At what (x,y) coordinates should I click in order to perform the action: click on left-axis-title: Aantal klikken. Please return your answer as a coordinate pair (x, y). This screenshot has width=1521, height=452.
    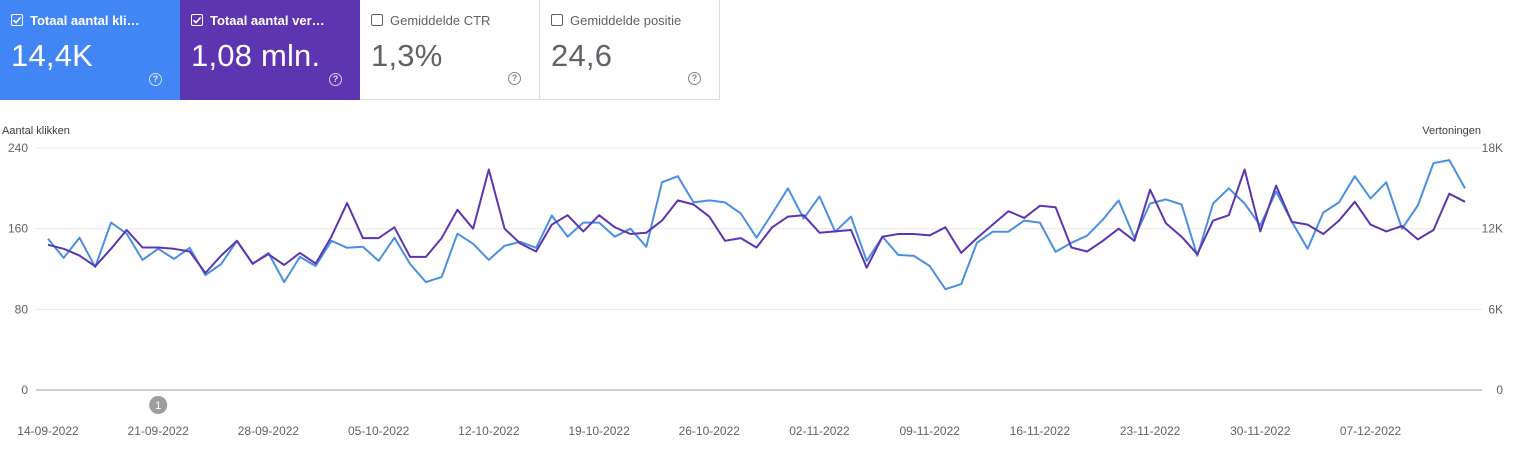
    Looking at the image, I should click on (36, 131).